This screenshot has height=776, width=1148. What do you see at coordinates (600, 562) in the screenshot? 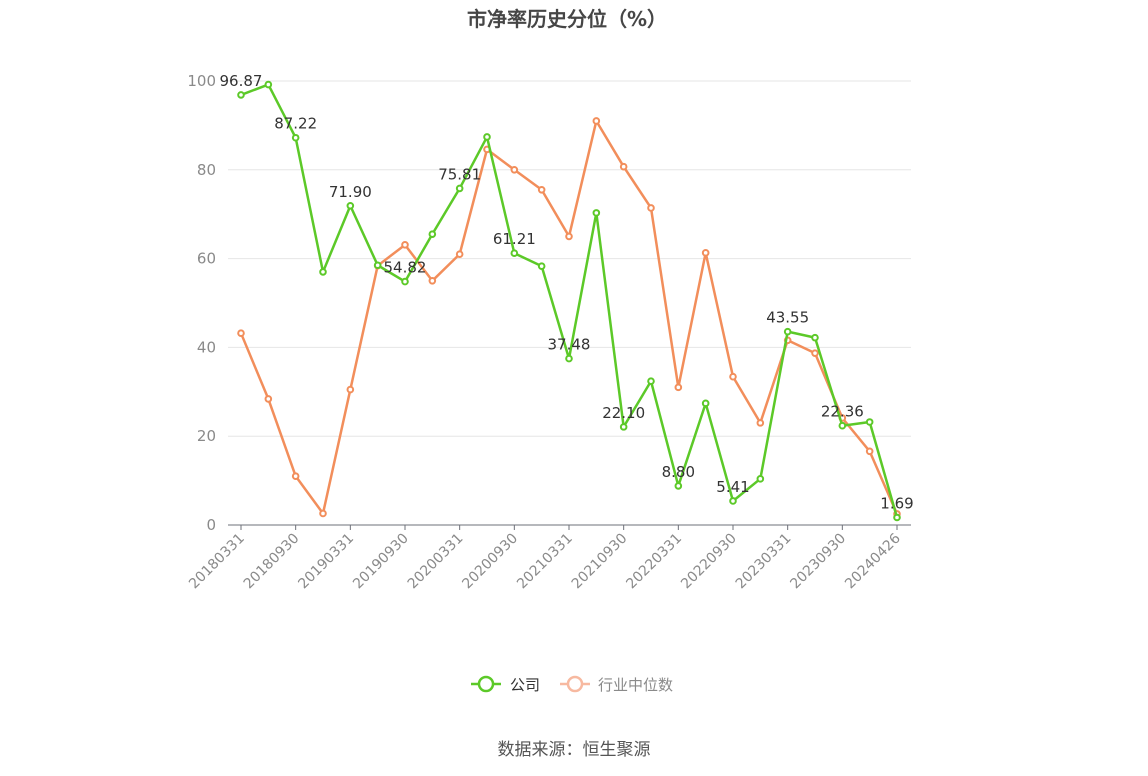
I see `x-tick-label: 20210930` at bounding box center [600, 562].